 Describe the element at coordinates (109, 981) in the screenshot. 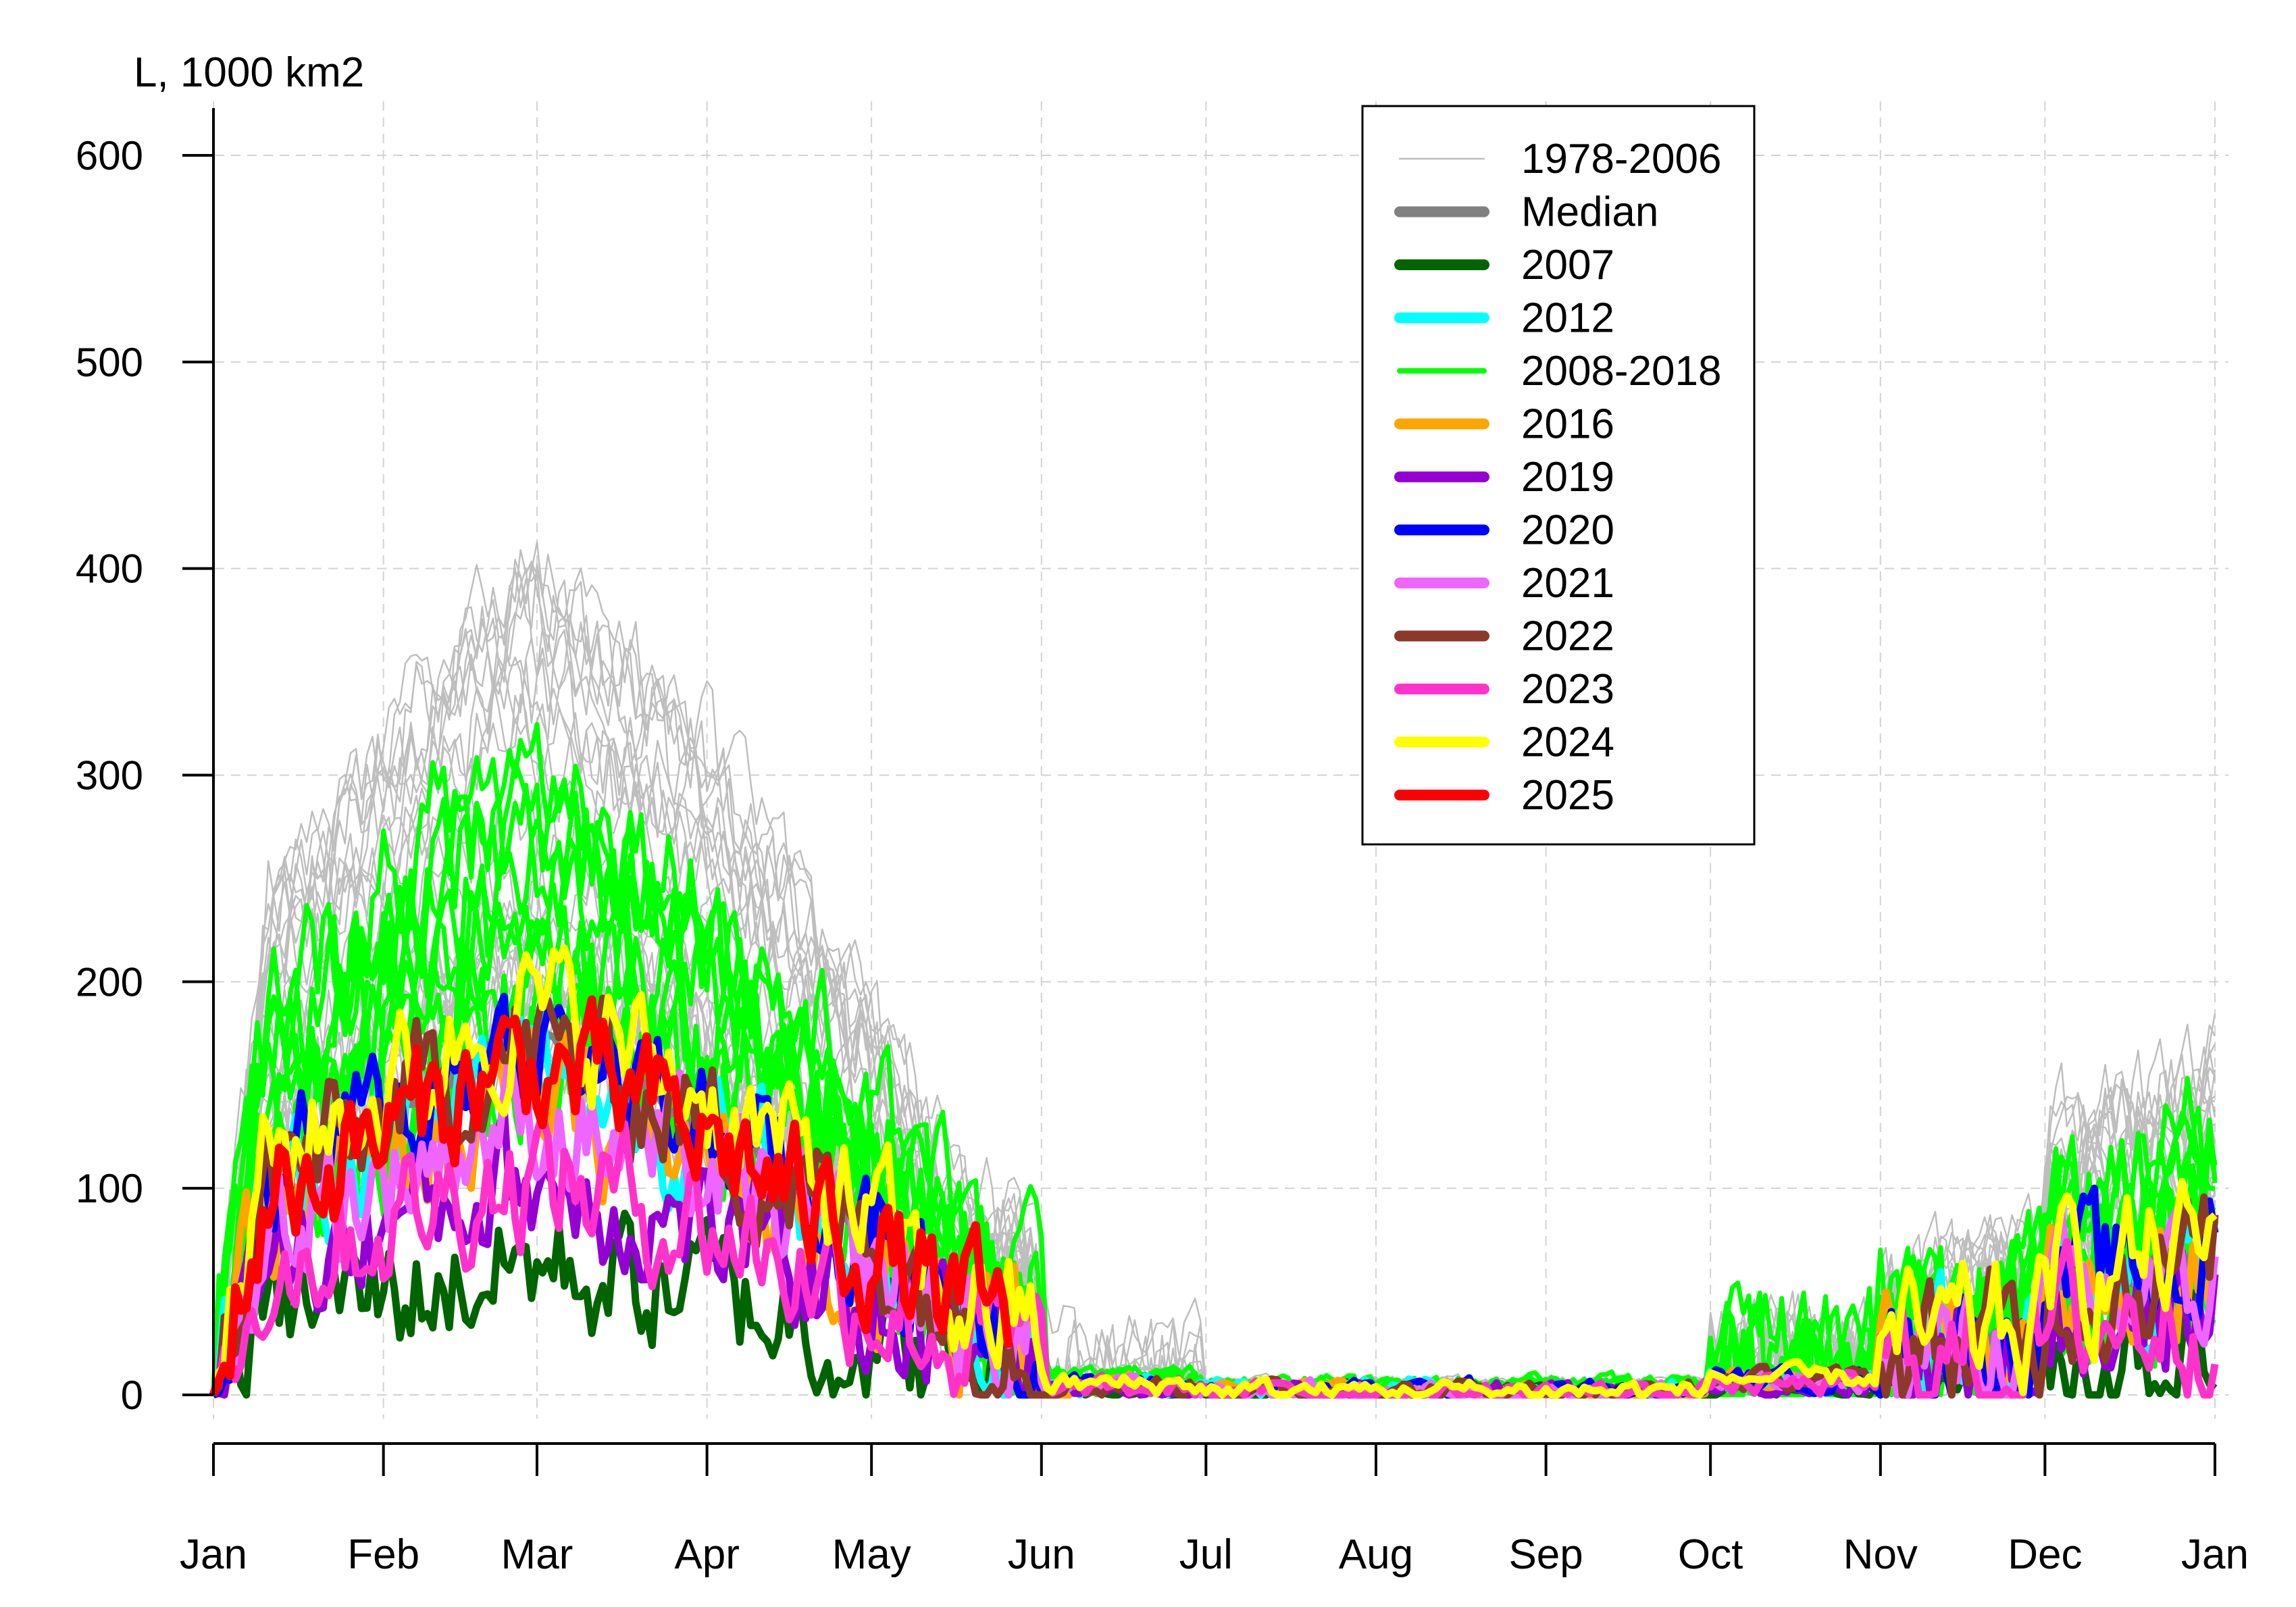

I see `y-tick-label: 200` at that location.